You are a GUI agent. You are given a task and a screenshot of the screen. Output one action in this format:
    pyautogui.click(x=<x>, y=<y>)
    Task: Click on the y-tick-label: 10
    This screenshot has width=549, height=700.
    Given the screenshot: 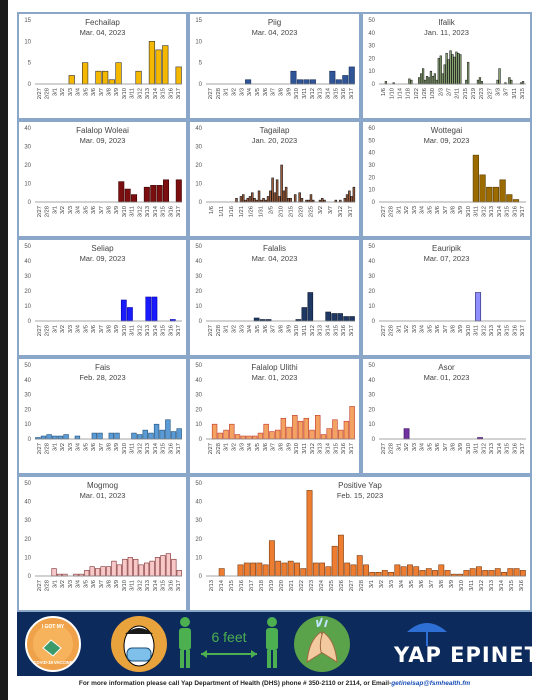 What is the action you would take?
    pyautogui.click(x=27, y=185)
    